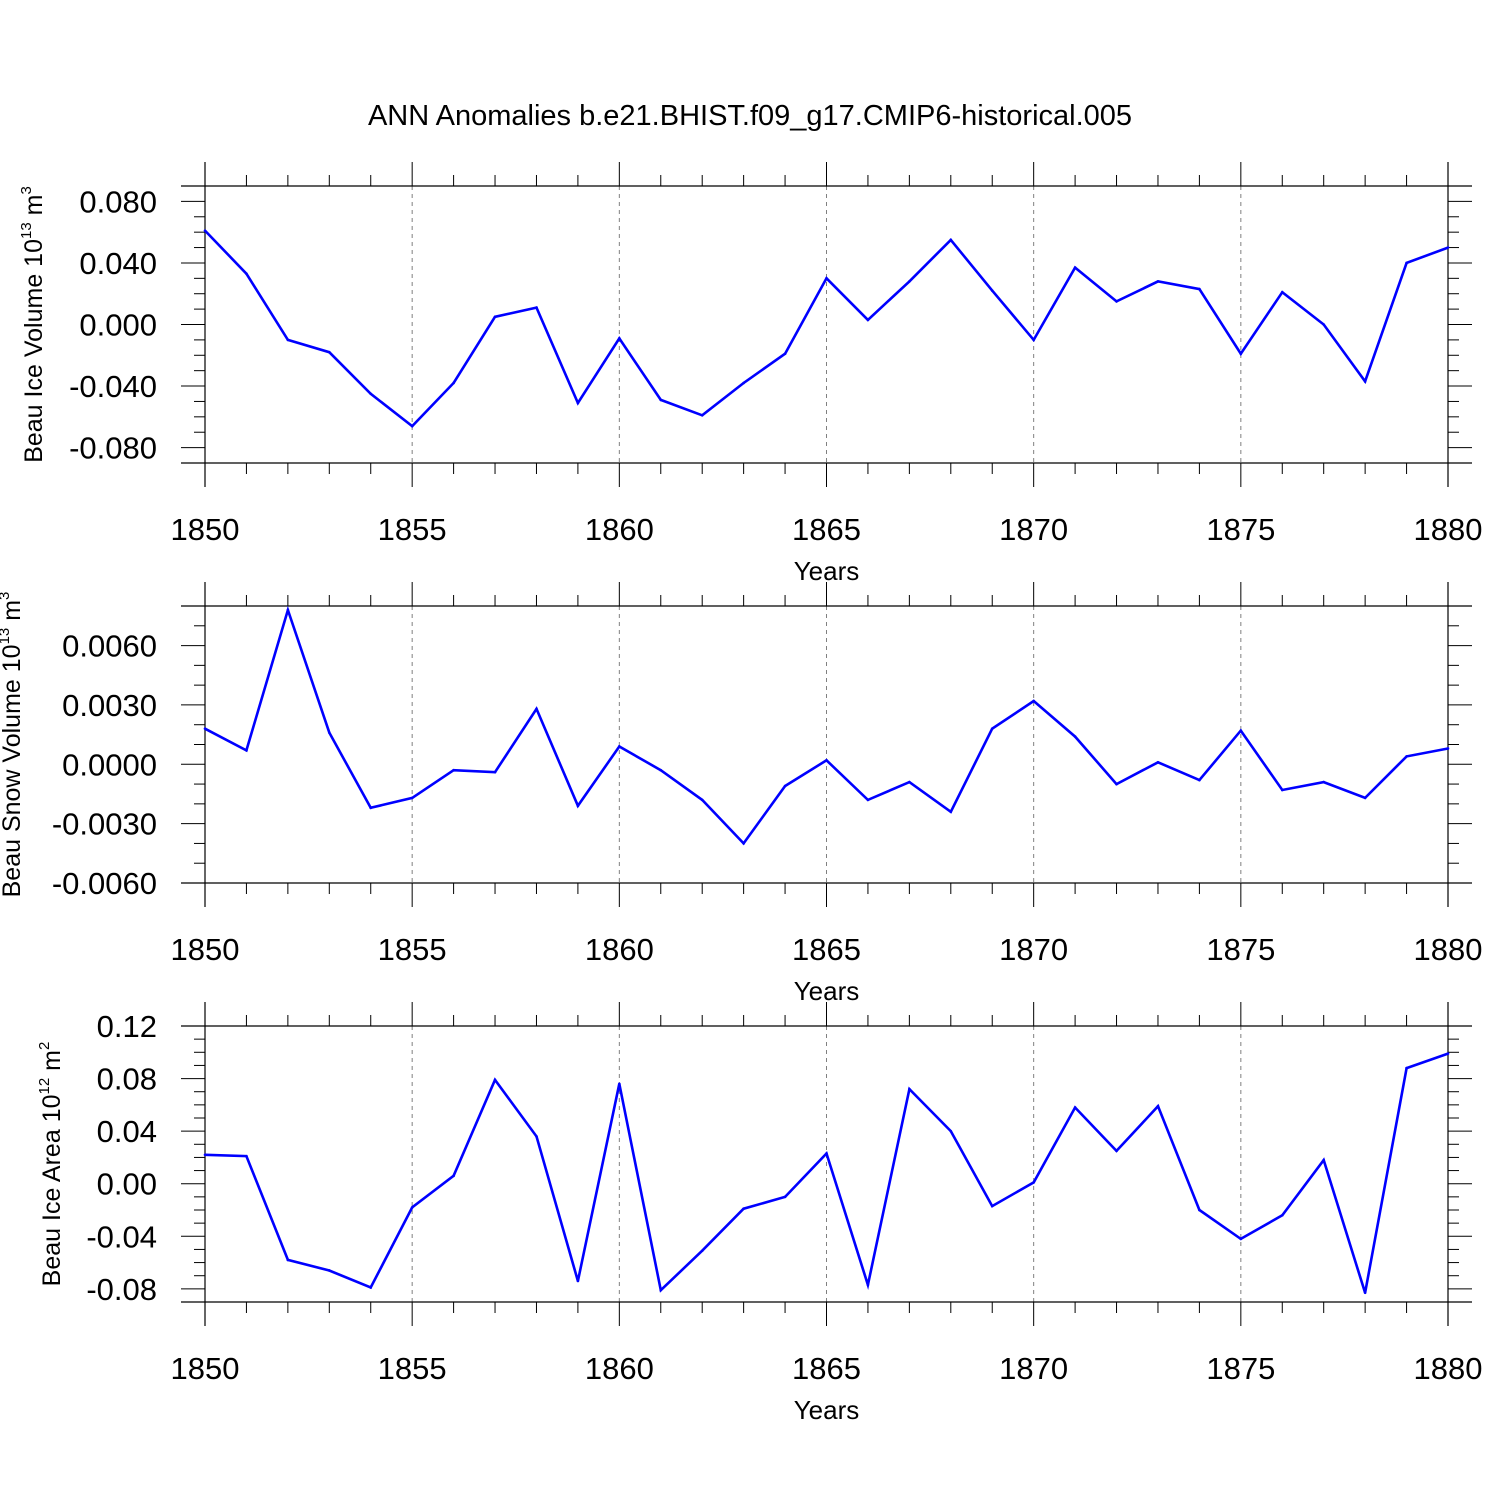 The image size is (1500, 1500). I want to click on x-axis-label: Years, so click(827, 1410).